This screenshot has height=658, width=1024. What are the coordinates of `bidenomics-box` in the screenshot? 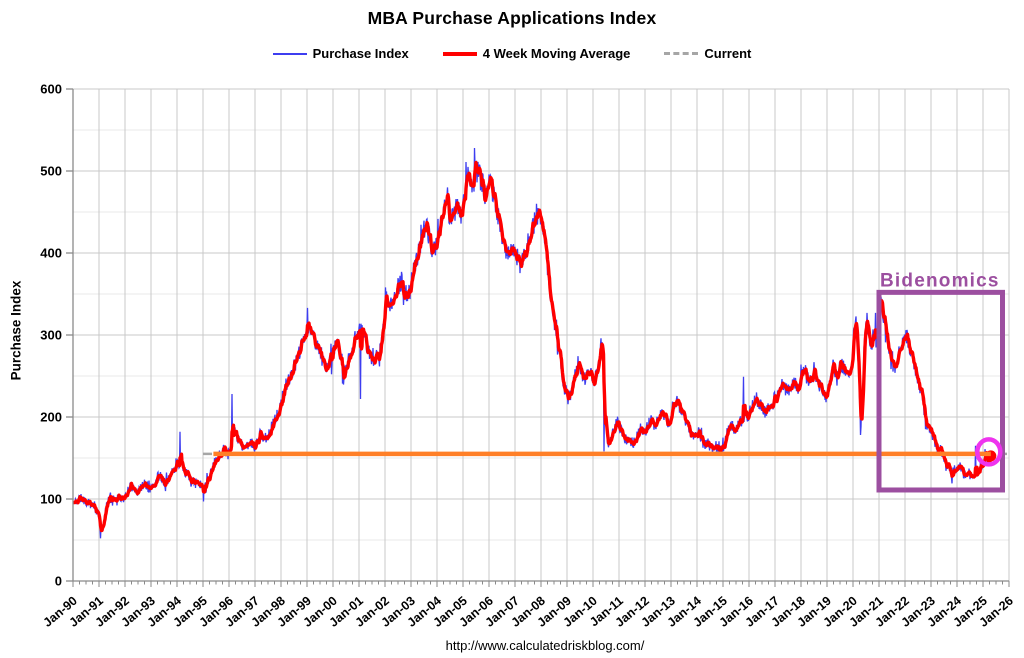 It's located at (940, 391).